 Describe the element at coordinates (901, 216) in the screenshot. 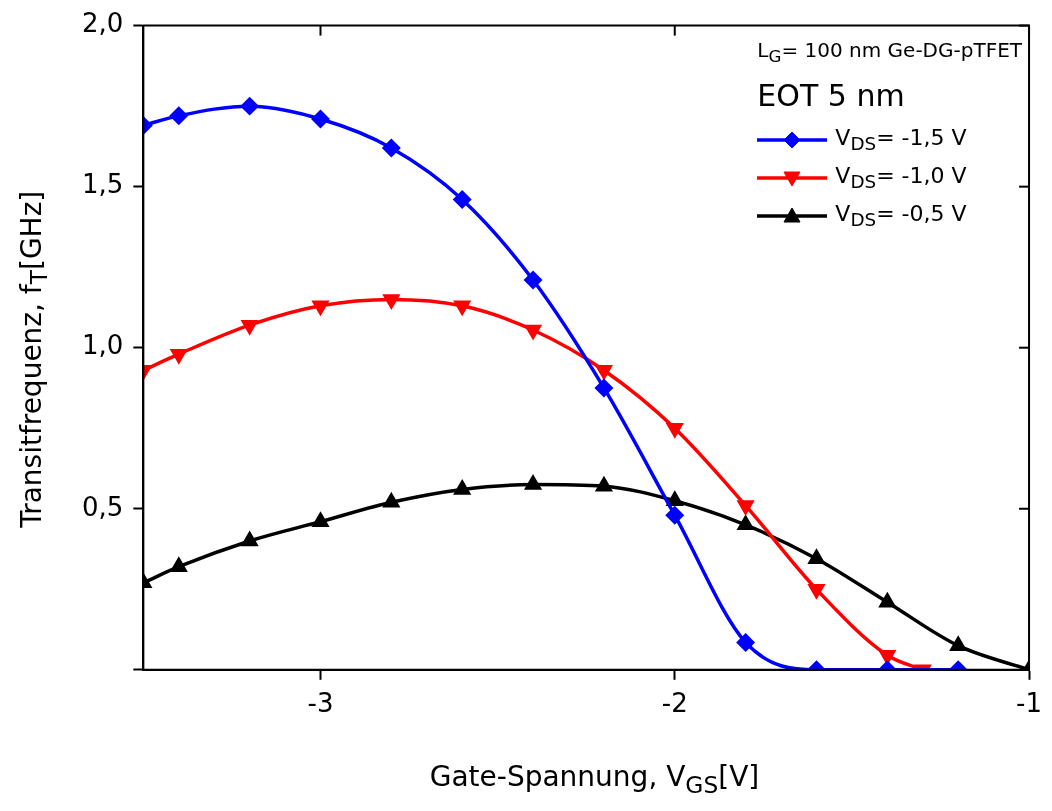

I see `legend-label: V$_{DS}$= -0,5 V` at that location.